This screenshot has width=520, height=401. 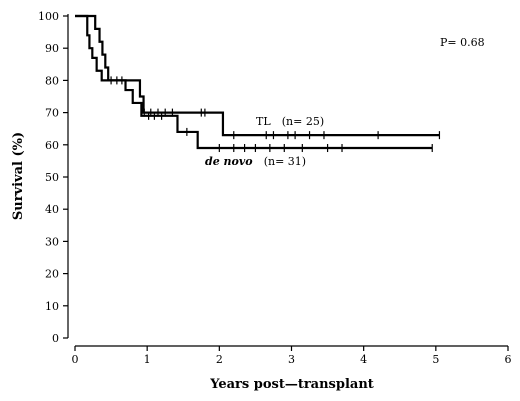 What do you see at coordinates (508, 359) in the screenshot?
I see `x-tick-label: 6` at bounding box center [508, 359].